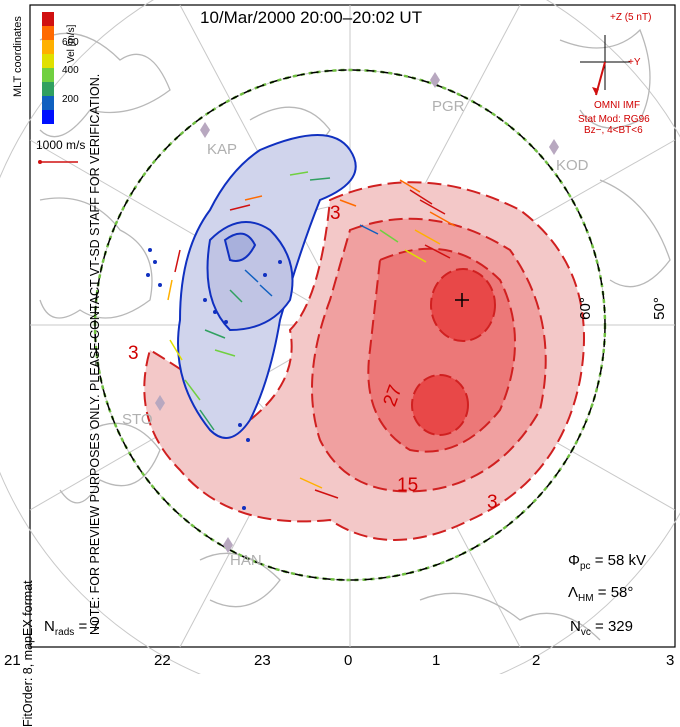  I want to click on nrads-value: = 7, so click(89, 626).